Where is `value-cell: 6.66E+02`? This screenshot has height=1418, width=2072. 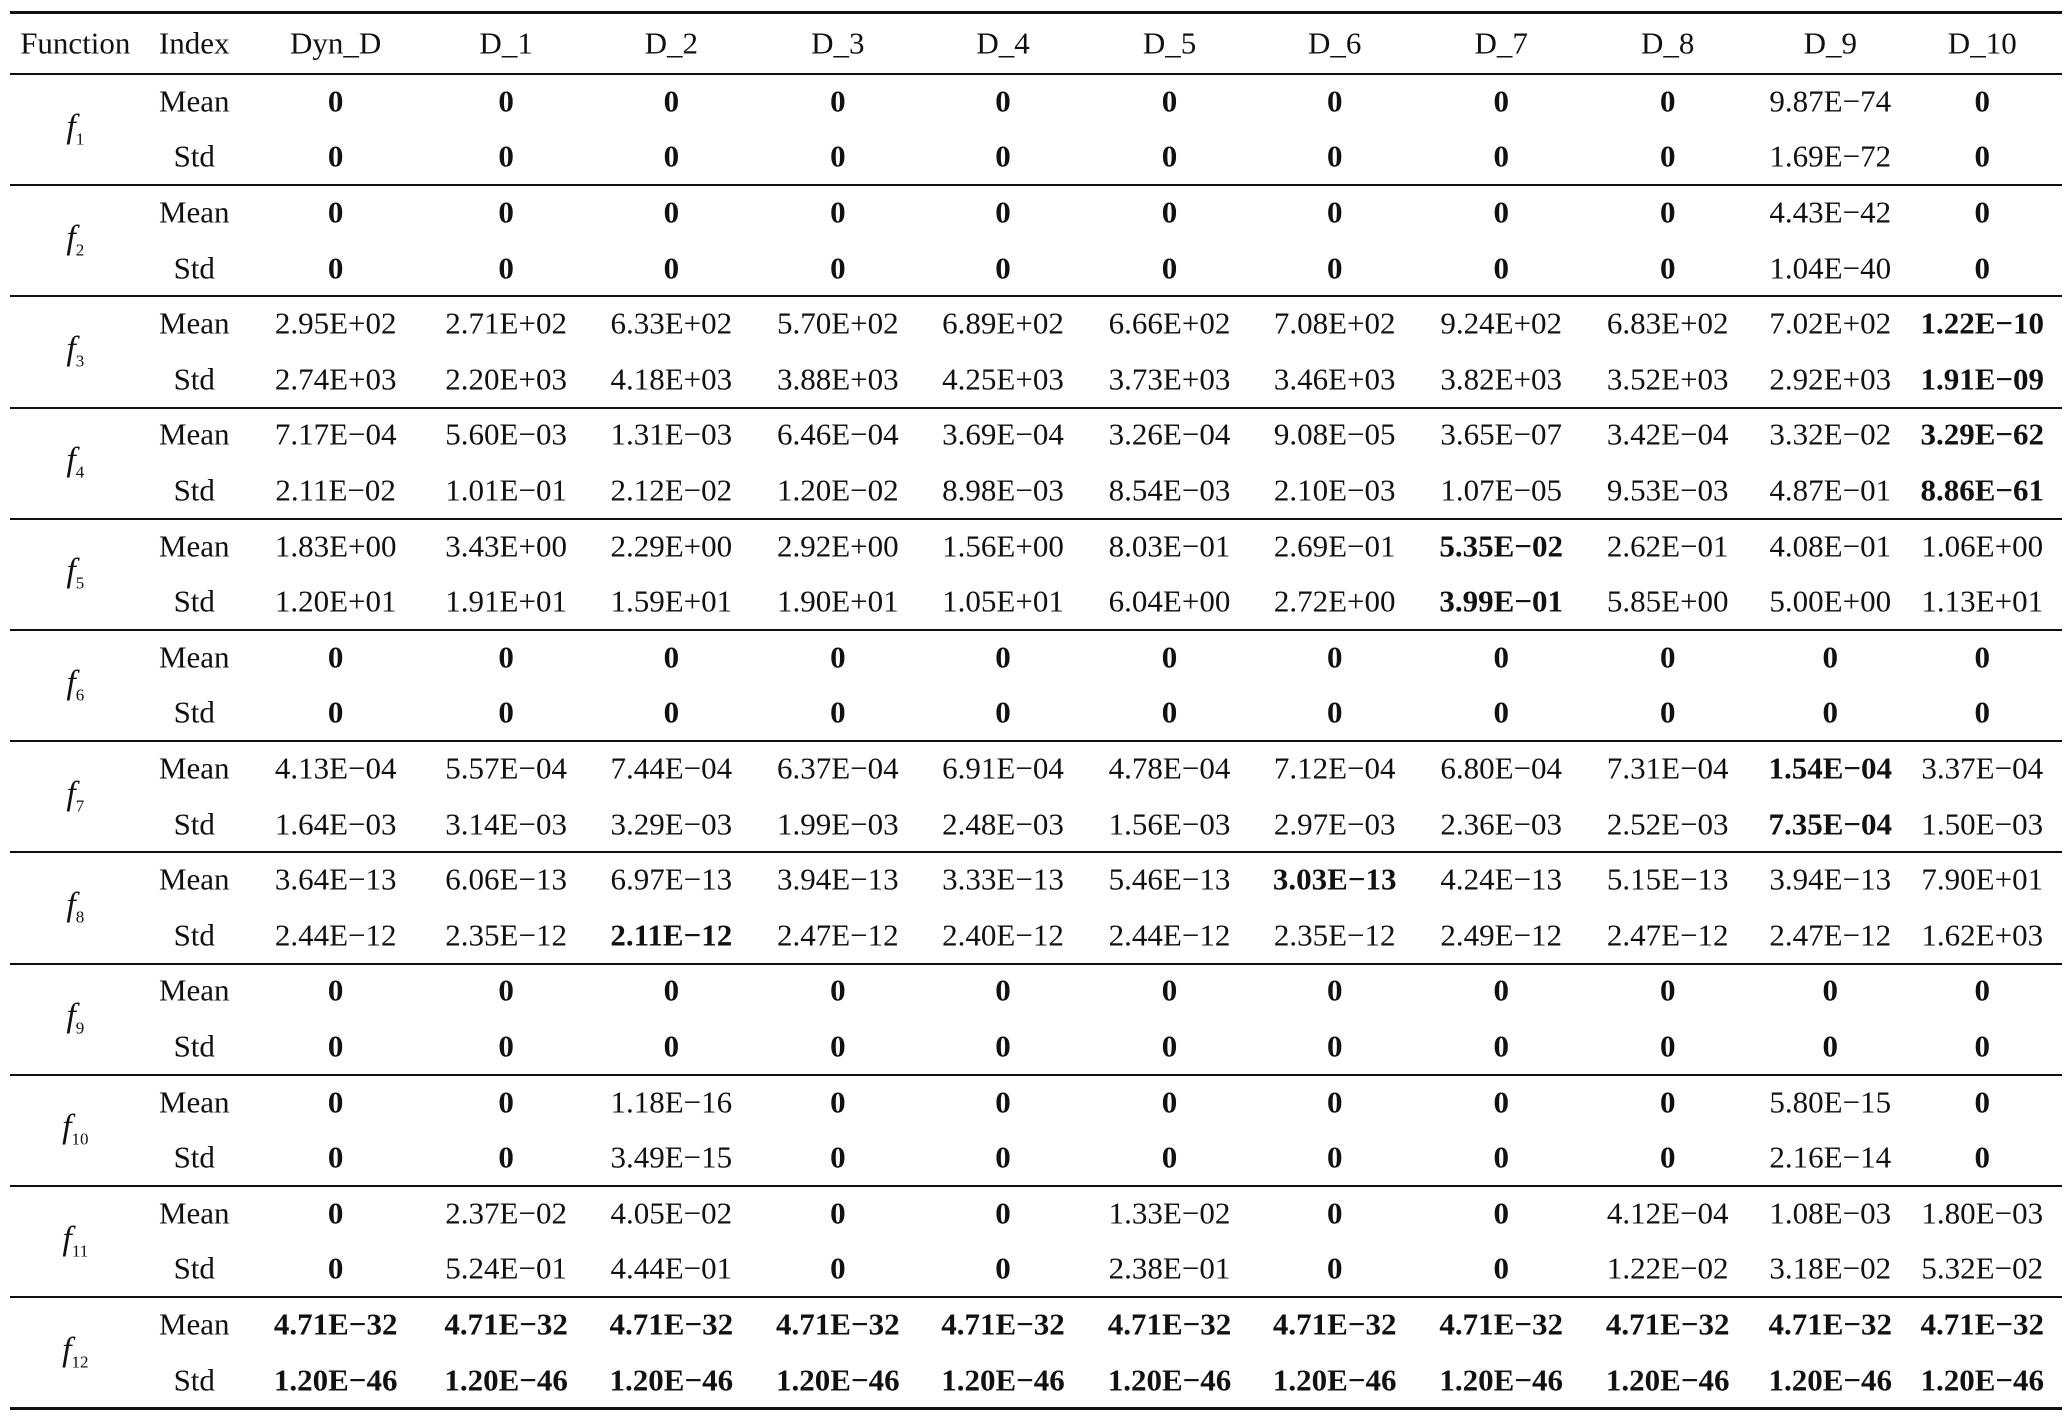
value-cell: 6.66E+02 is located at coordinates (1169, 323).